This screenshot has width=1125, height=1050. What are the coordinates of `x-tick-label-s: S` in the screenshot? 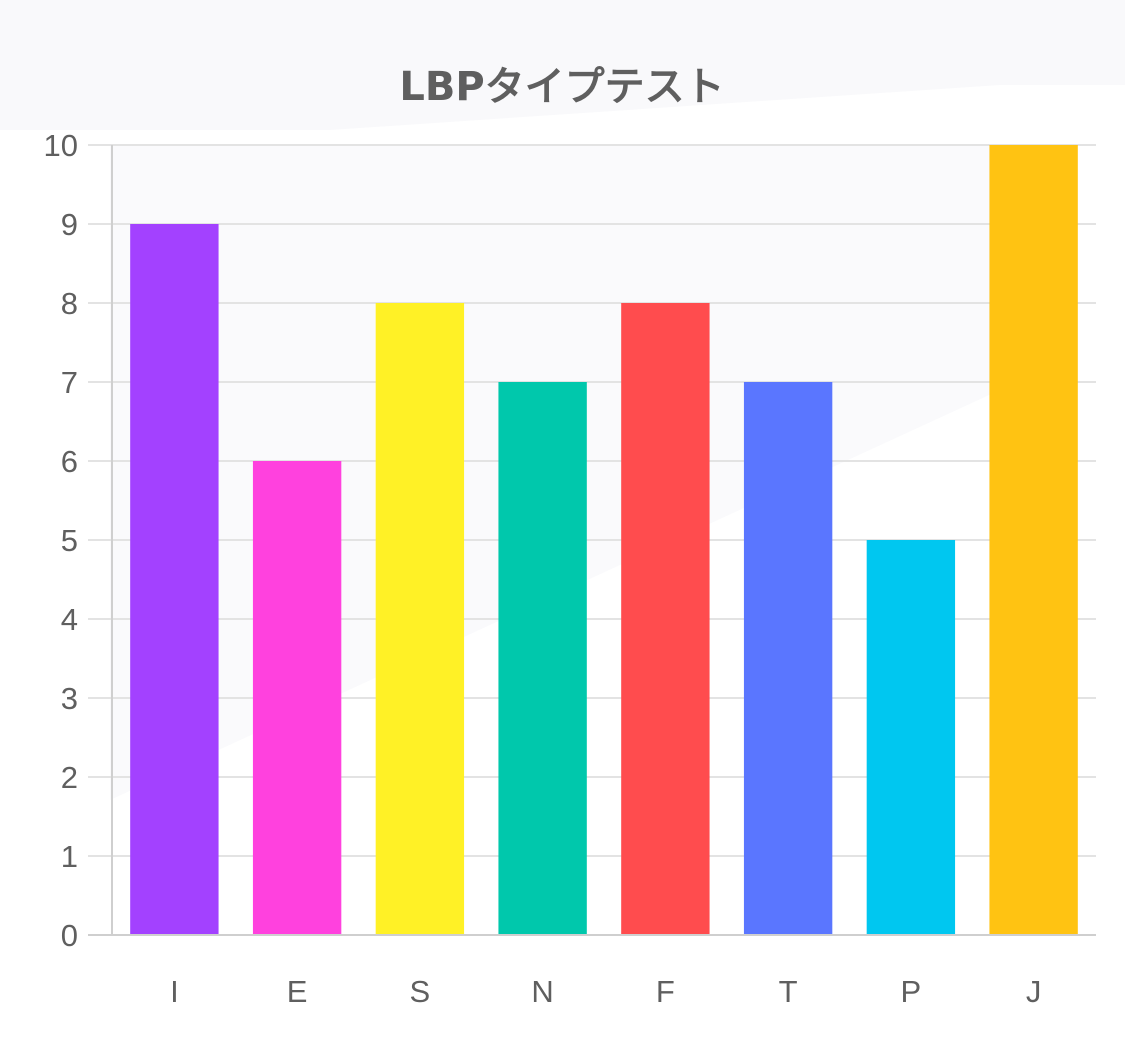 It's located at (420, 991).